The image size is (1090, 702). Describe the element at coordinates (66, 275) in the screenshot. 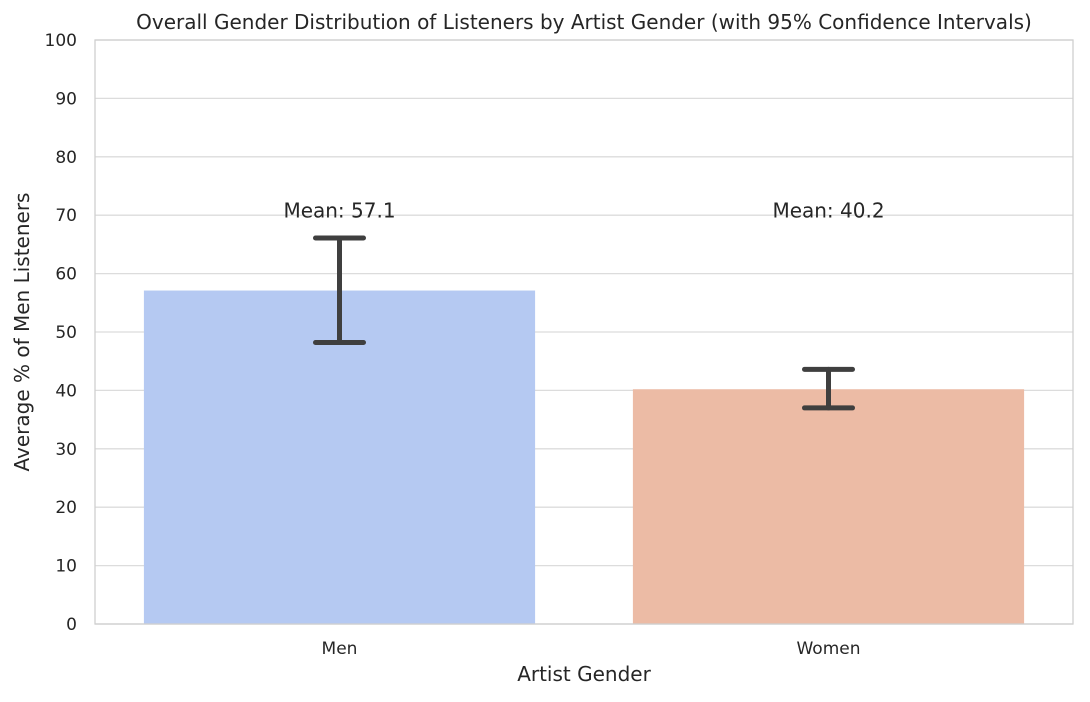

I see `y-tick-label: 60` at that location.